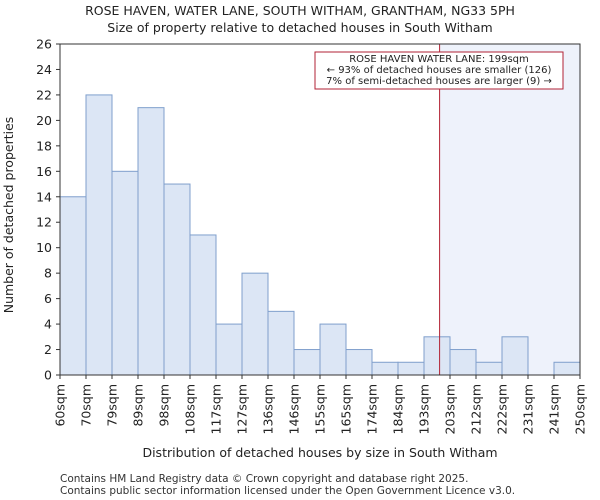 Image resolution: width=600 pixels, height=500 pixels. What do you see at coordinates (125, 273) in the screenshot?
I see `bar-79sqm` at bounding box center [125, 273].